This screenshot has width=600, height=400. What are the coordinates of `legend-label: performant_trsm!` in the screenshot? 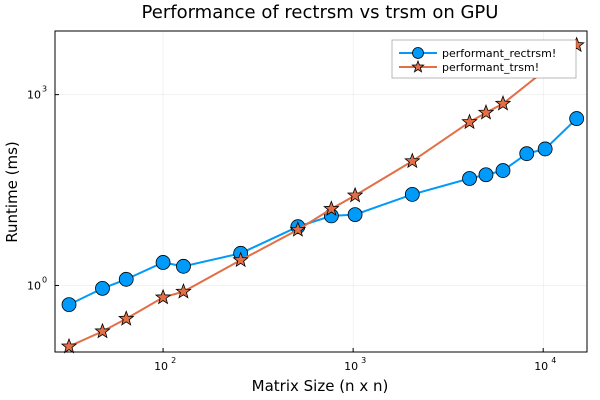 It's located at (490, 67).